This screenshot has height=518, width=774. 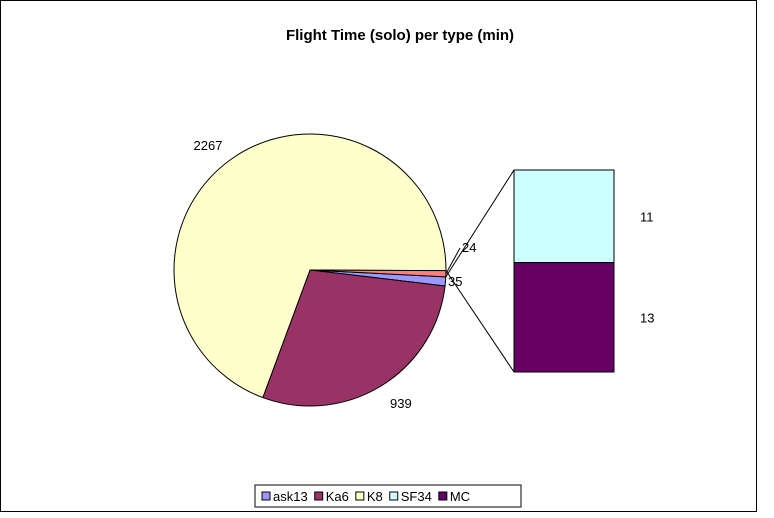 I want to click on data-label-mc: 13, so click(x=647, y=317).